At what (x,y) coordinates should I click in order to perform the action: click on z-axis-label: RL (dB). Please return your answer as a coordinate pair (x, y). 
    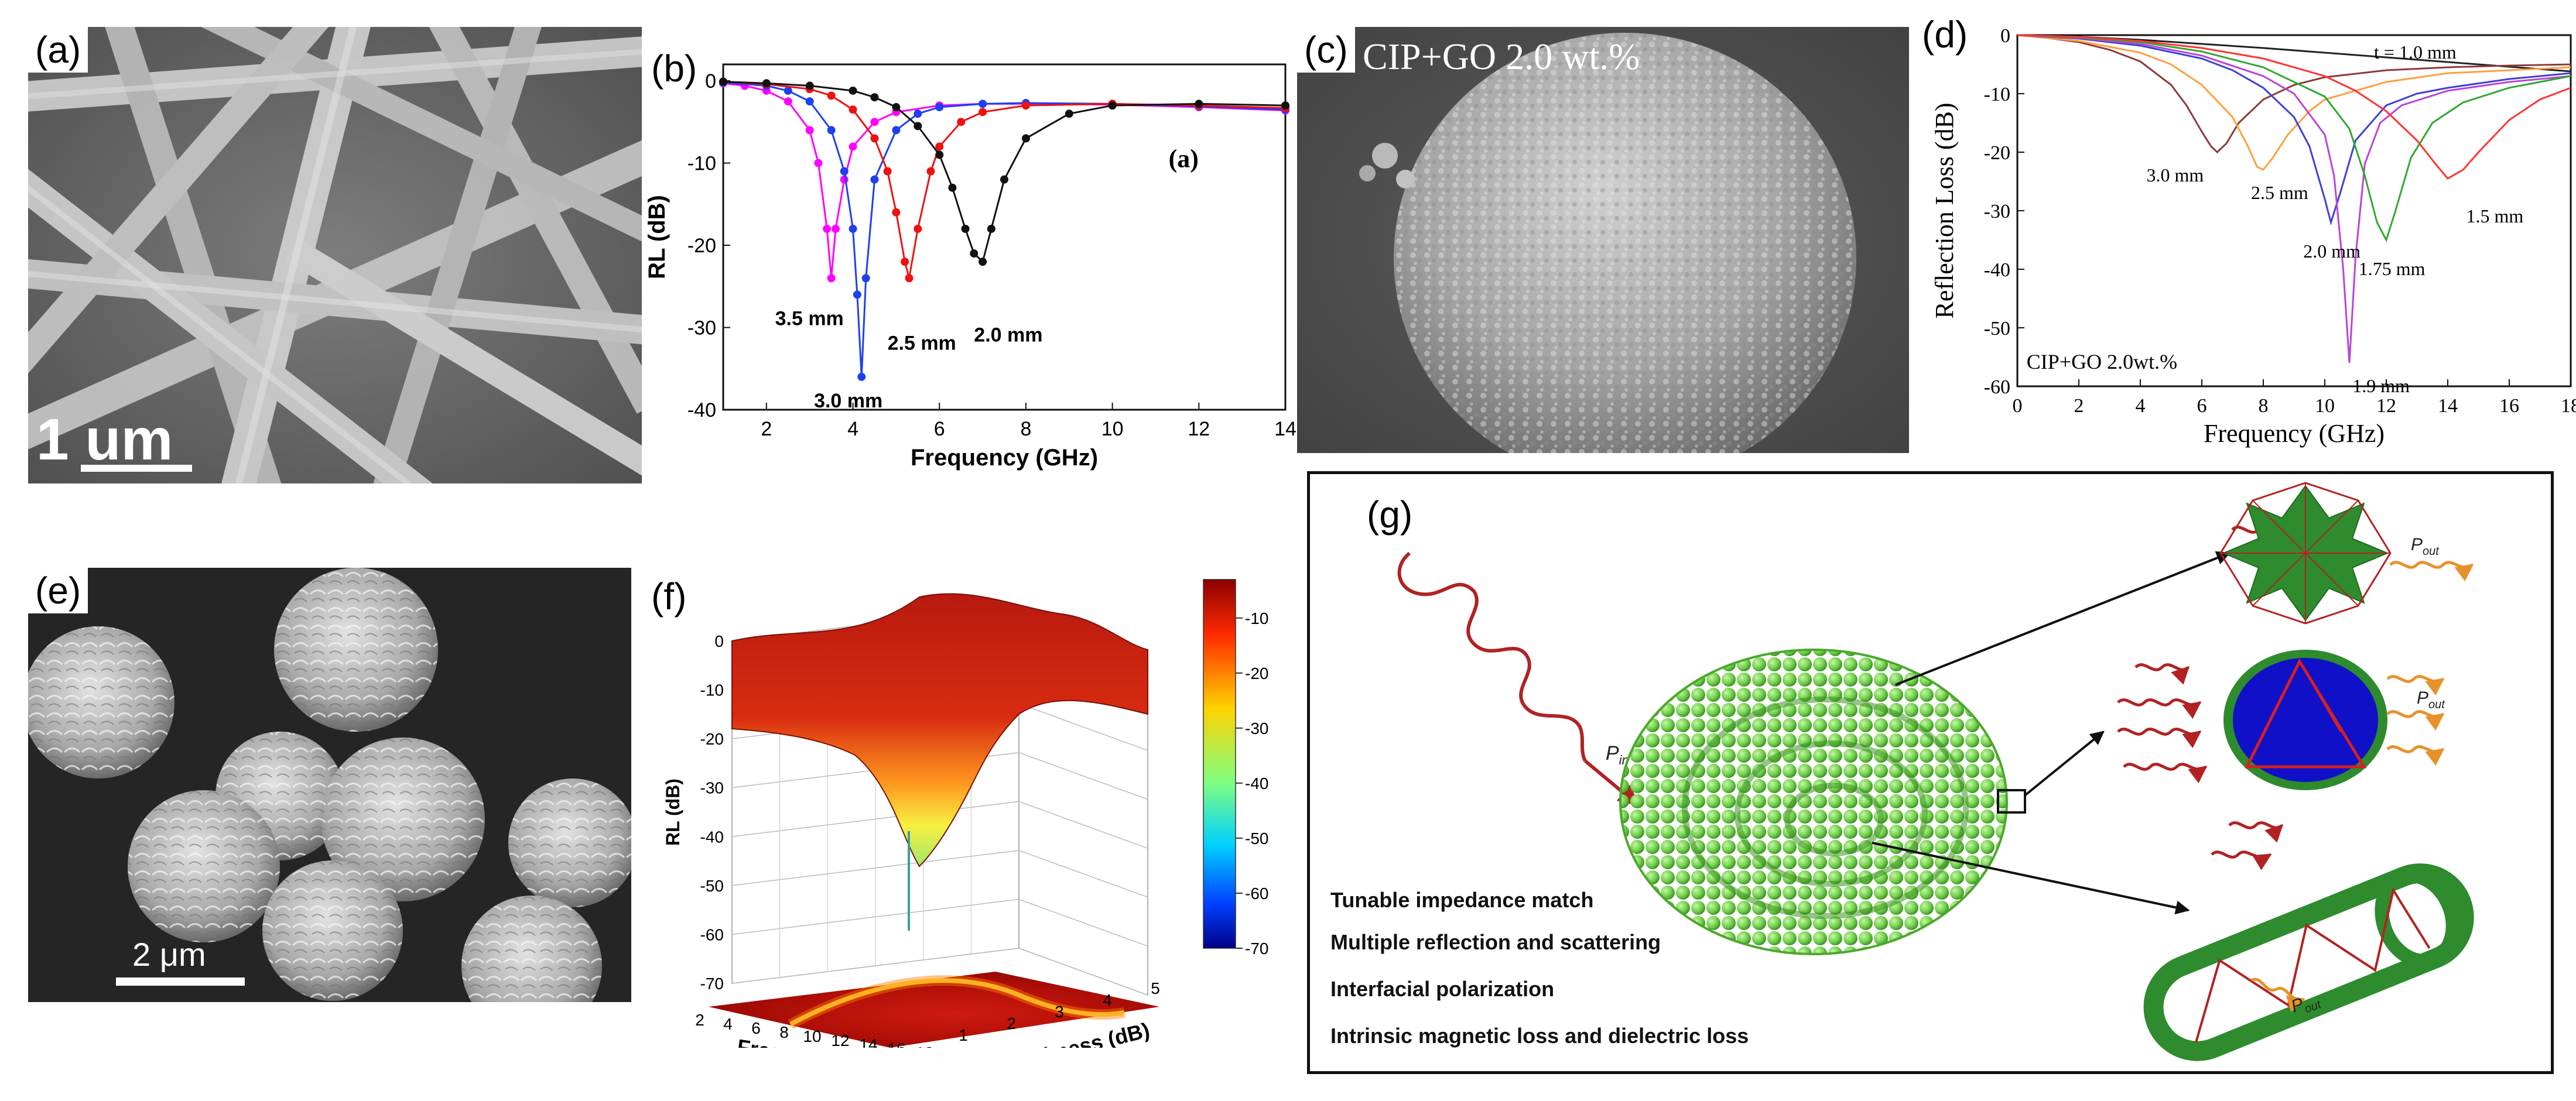
    Looking at the image, I should click on (672, 812).